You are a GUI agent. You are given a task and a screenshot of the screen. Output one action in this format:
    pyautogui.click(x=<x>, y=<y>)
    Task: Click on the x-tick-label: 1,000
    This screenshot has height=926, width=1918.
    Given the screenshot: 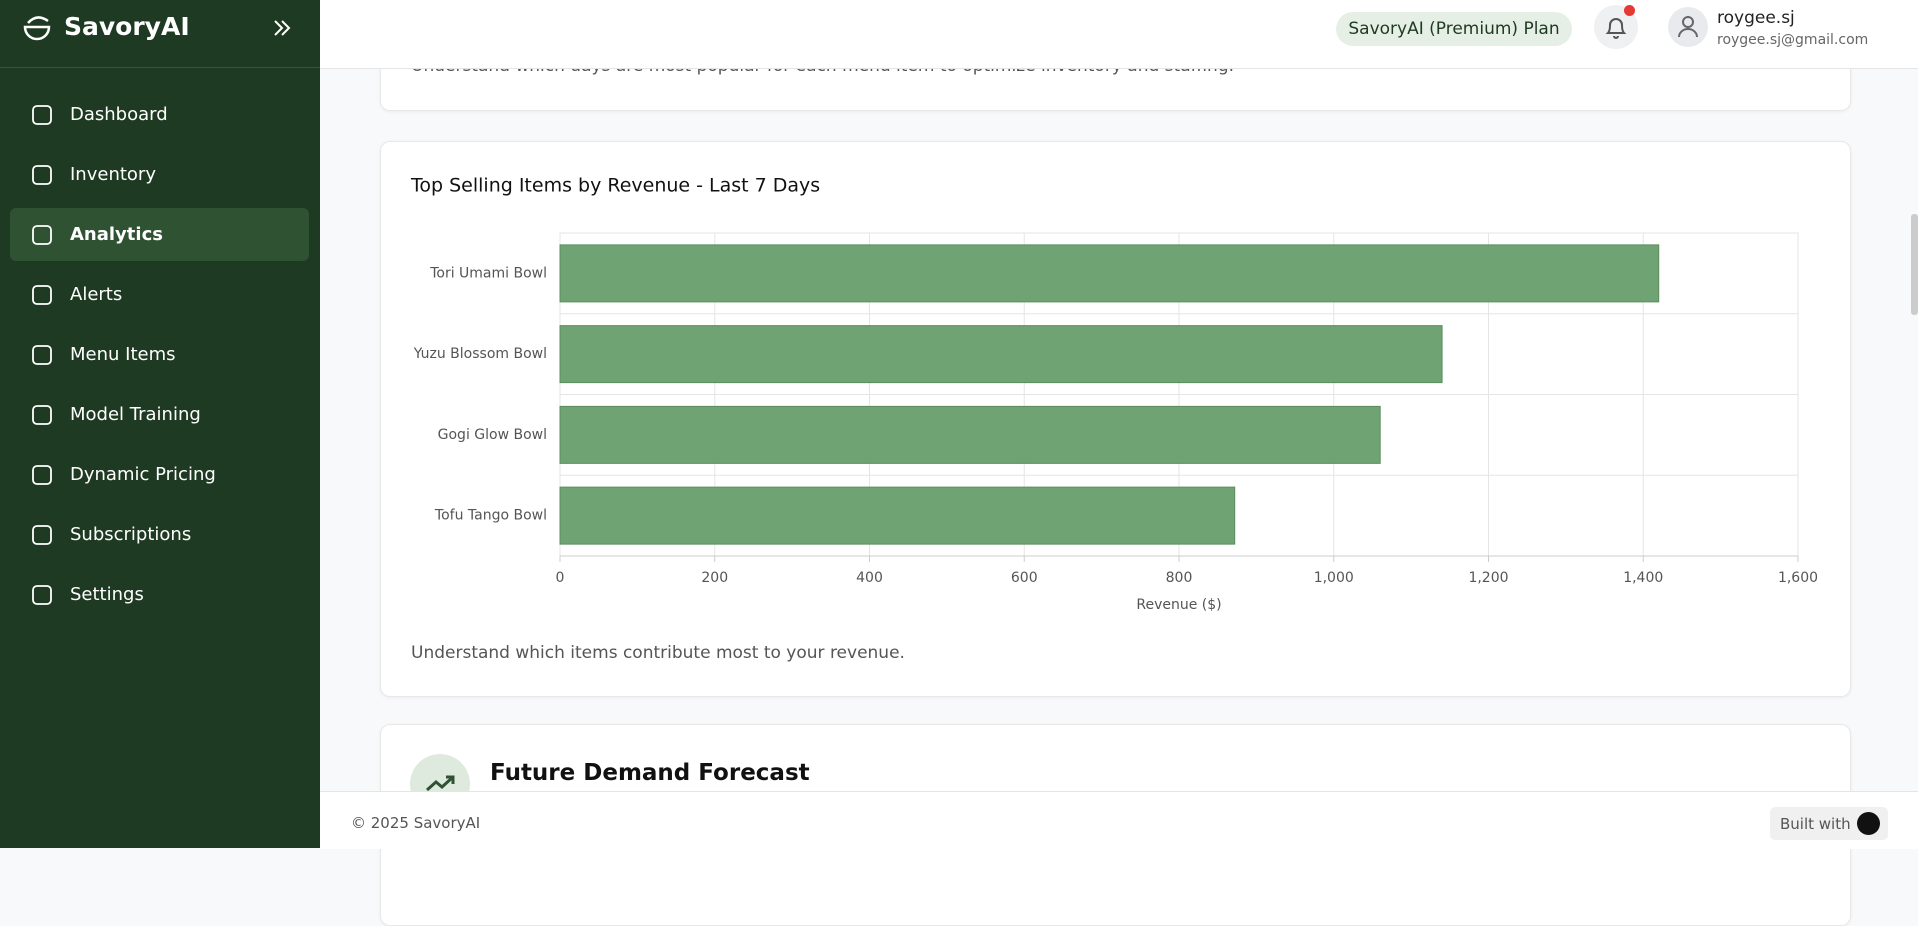 What is the action you would take?
    pyautogui.click(x=1334, y=578)
    